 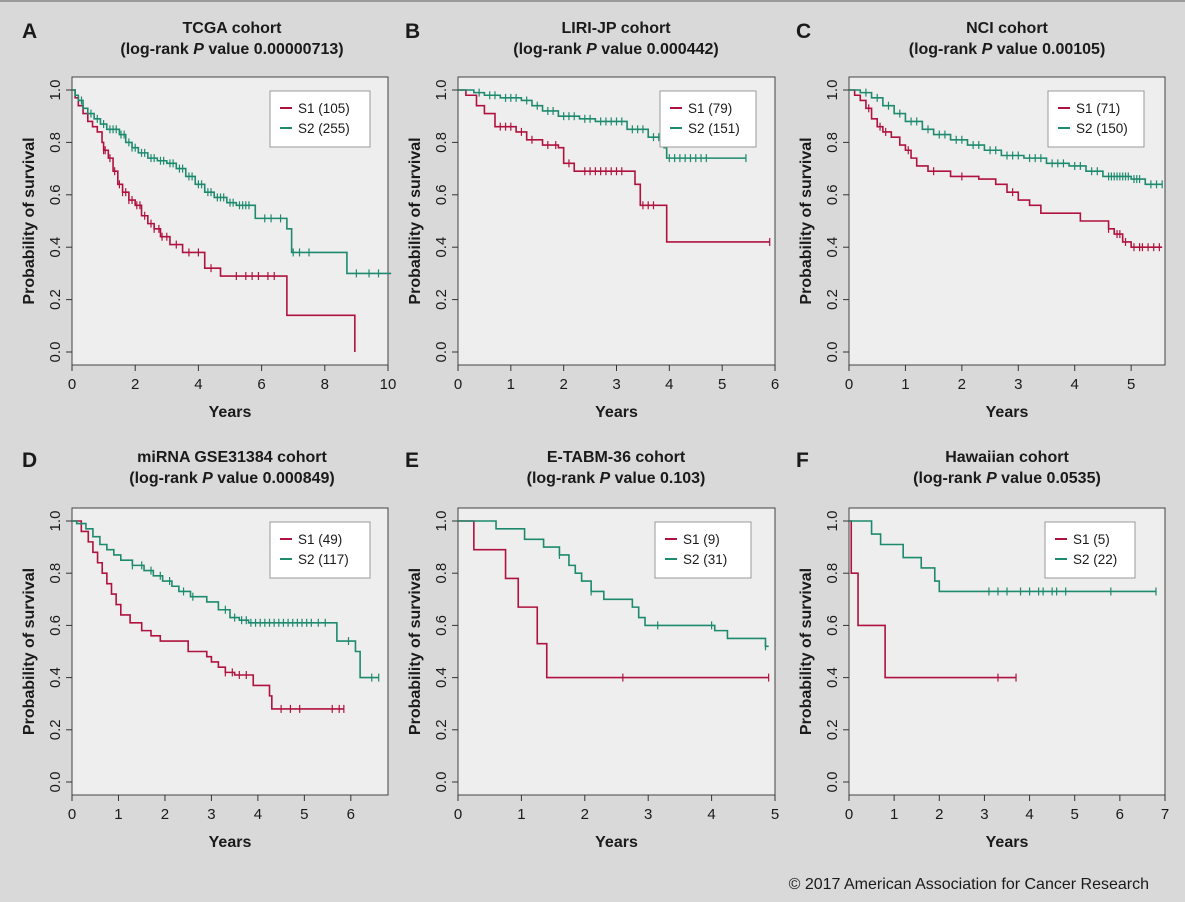 I want to click on legend: S1 (5) S2 (22), so click(x=1090, y=550).